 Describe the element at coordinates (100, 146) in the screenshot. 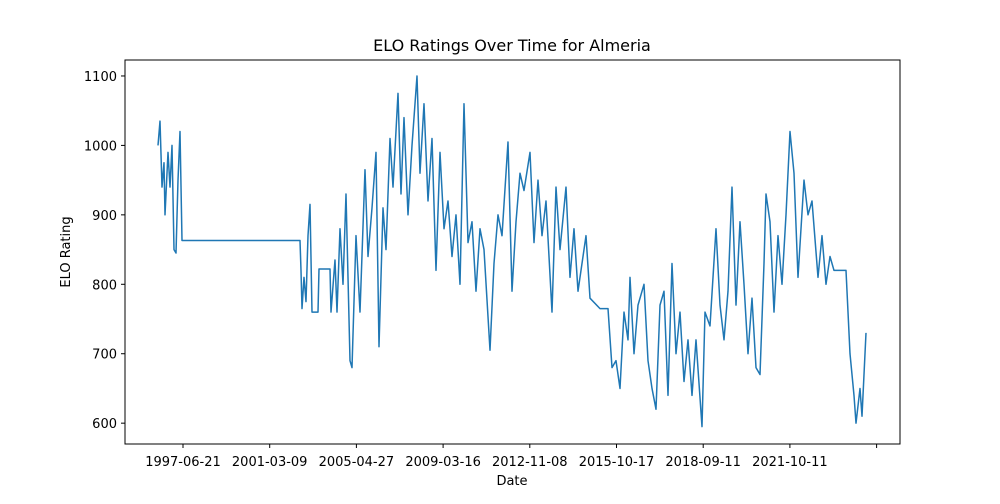

I see `y-tick-label: 1000` at that location.